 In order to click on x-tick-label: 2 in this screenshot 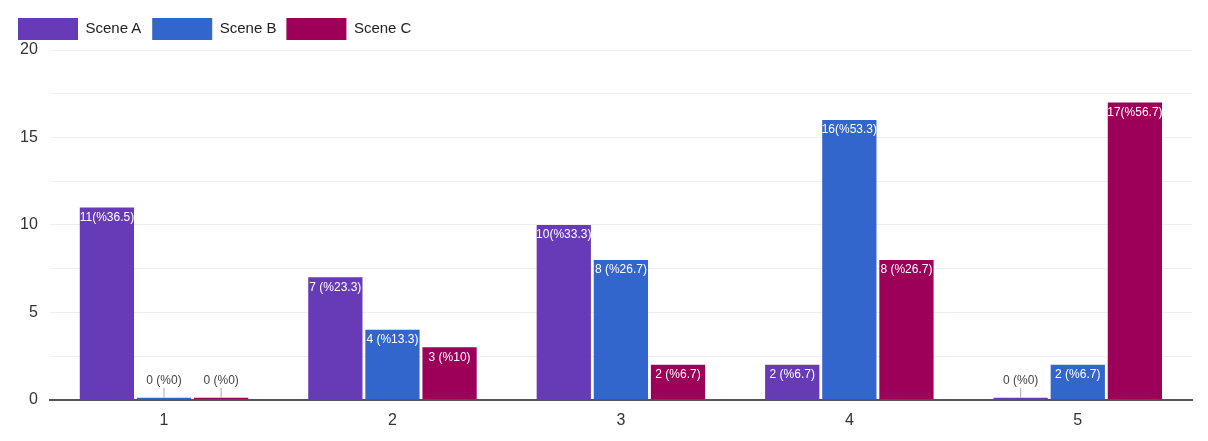, I will do `click(392, 419)`.